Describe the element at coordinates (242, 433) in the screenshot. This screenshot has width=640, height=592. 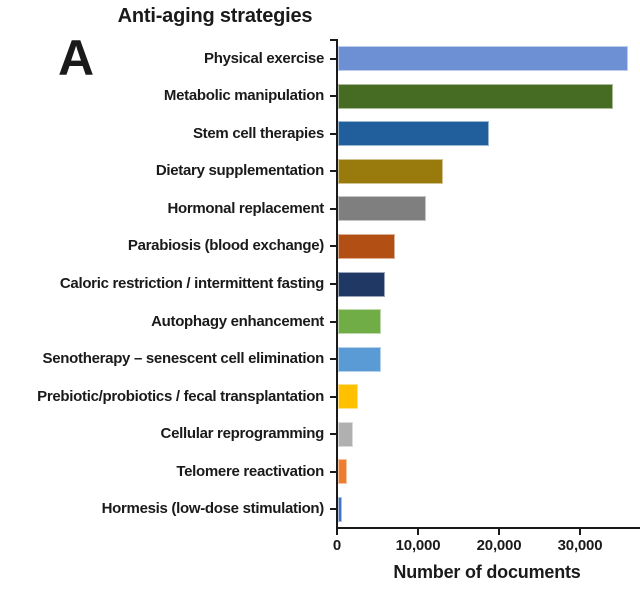
I see `category-label: Cellular reprogramming` at that location.